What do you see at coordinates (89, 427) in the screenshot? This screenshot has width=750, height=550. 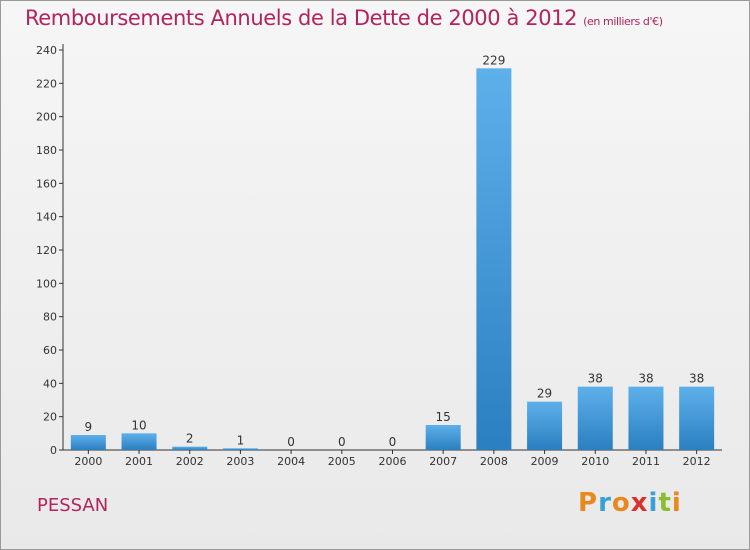 I see `data-label: 9` at bounding box center [89, 427].